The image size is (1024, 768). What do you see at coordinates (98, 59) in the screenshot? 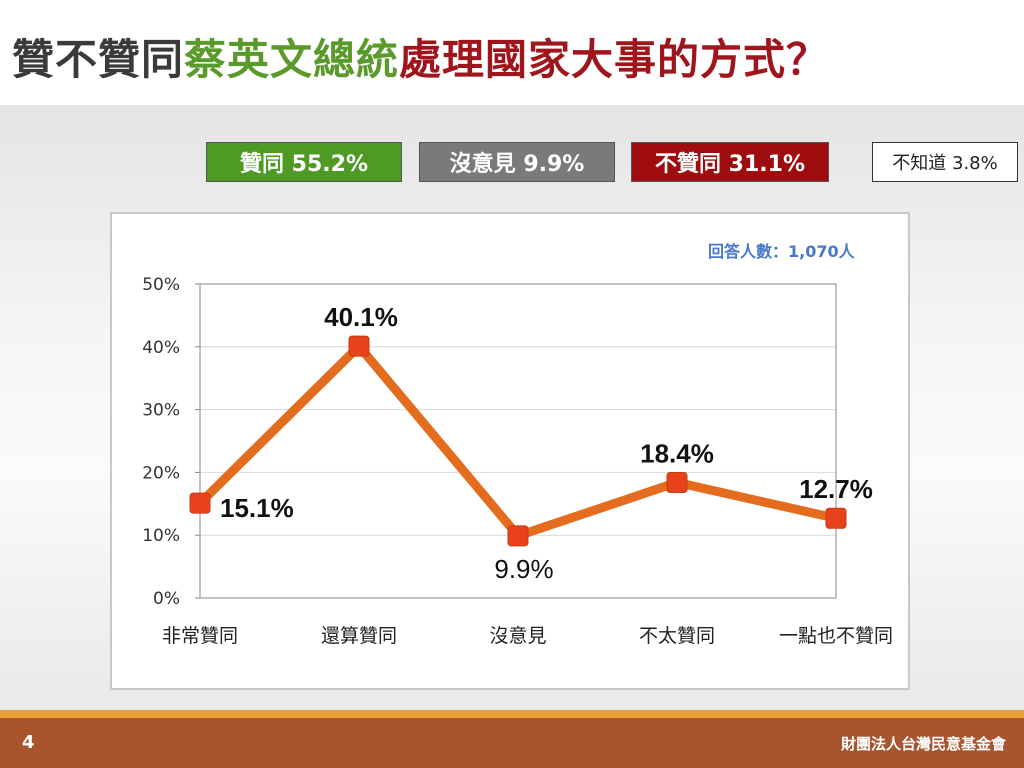
I see `title-part-1: 贊不贊同` at bounding box center [98, 59].